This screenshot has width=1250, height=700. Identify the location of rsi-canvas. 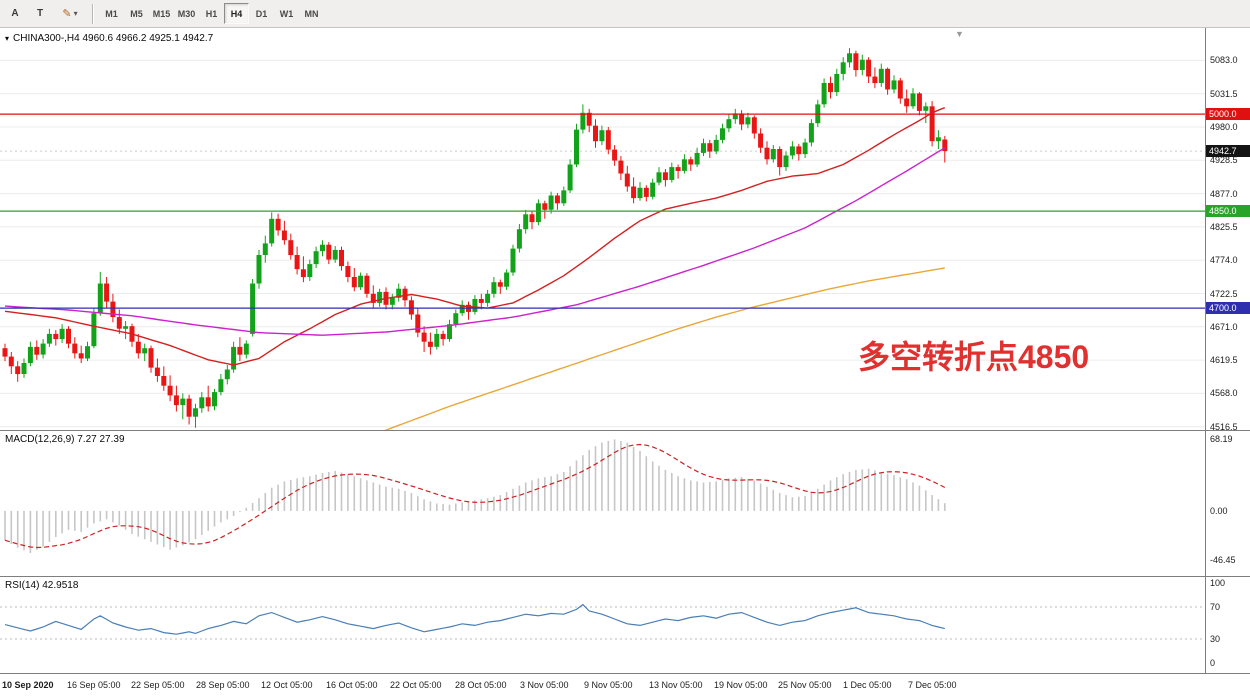
(602, 625).